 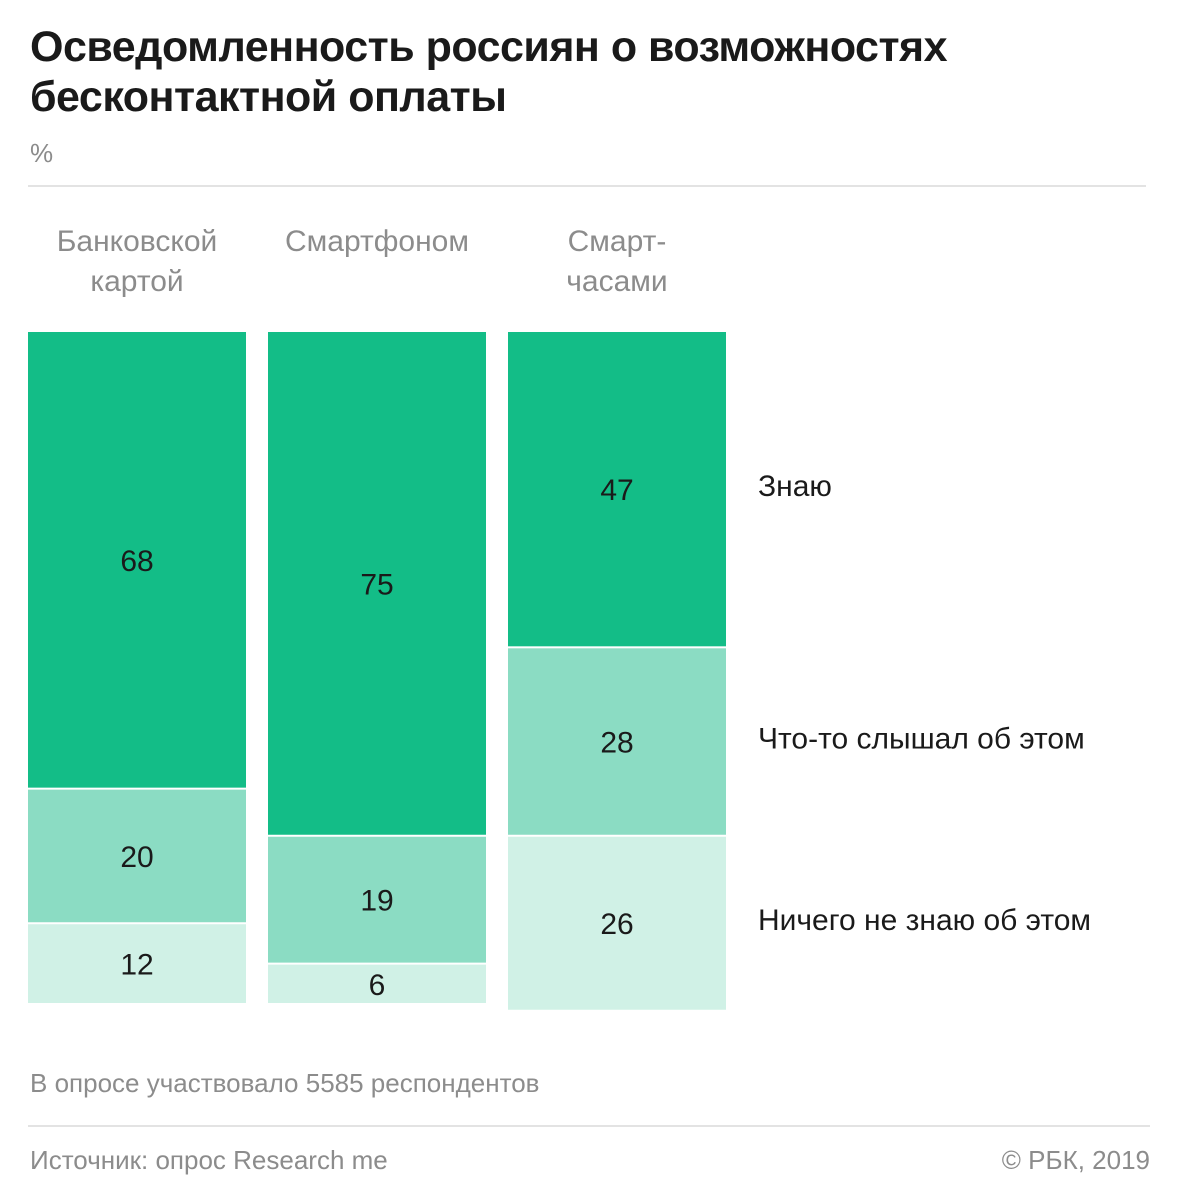 What do you see at coordinates (589, 1126) in the screenshot?
I see `bottom-divider` at bounding box center [589, 1126].